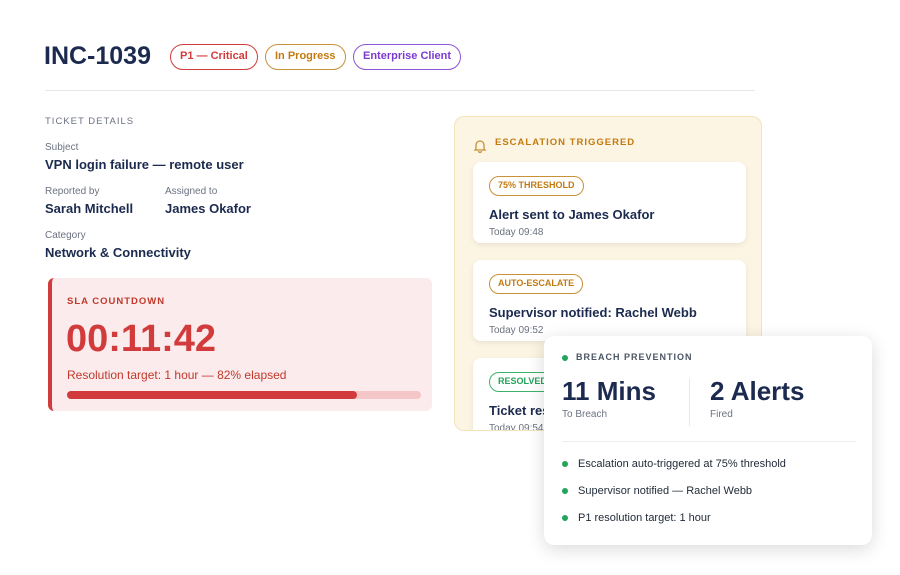 The width and height of the screenshot is (900, 575). I want to click on field-value: James Okafor, so click(208, 208).